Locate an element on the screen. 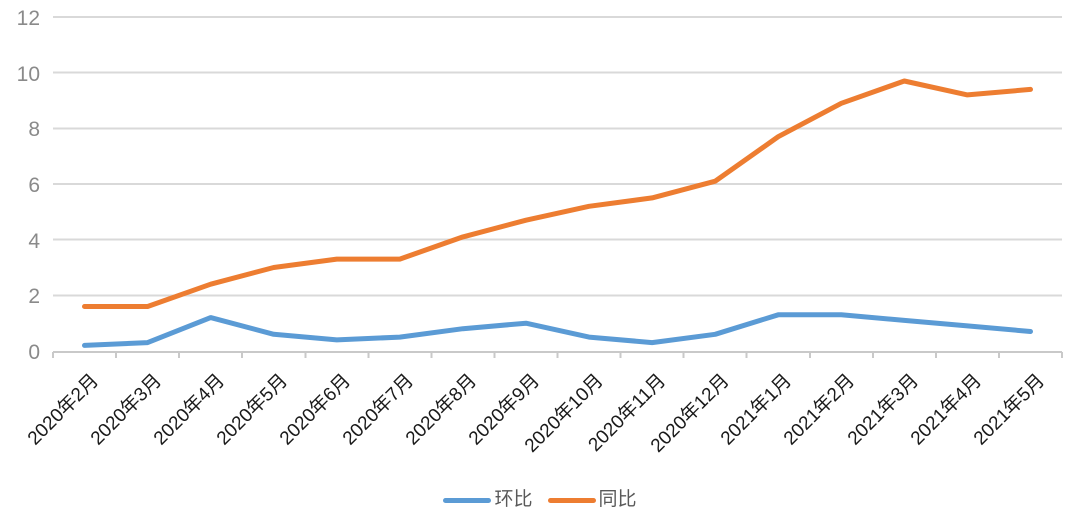 This screenshot has width=1080, height=517. legend-item-huanbi: 环比 is located at coordinates (488, 500).